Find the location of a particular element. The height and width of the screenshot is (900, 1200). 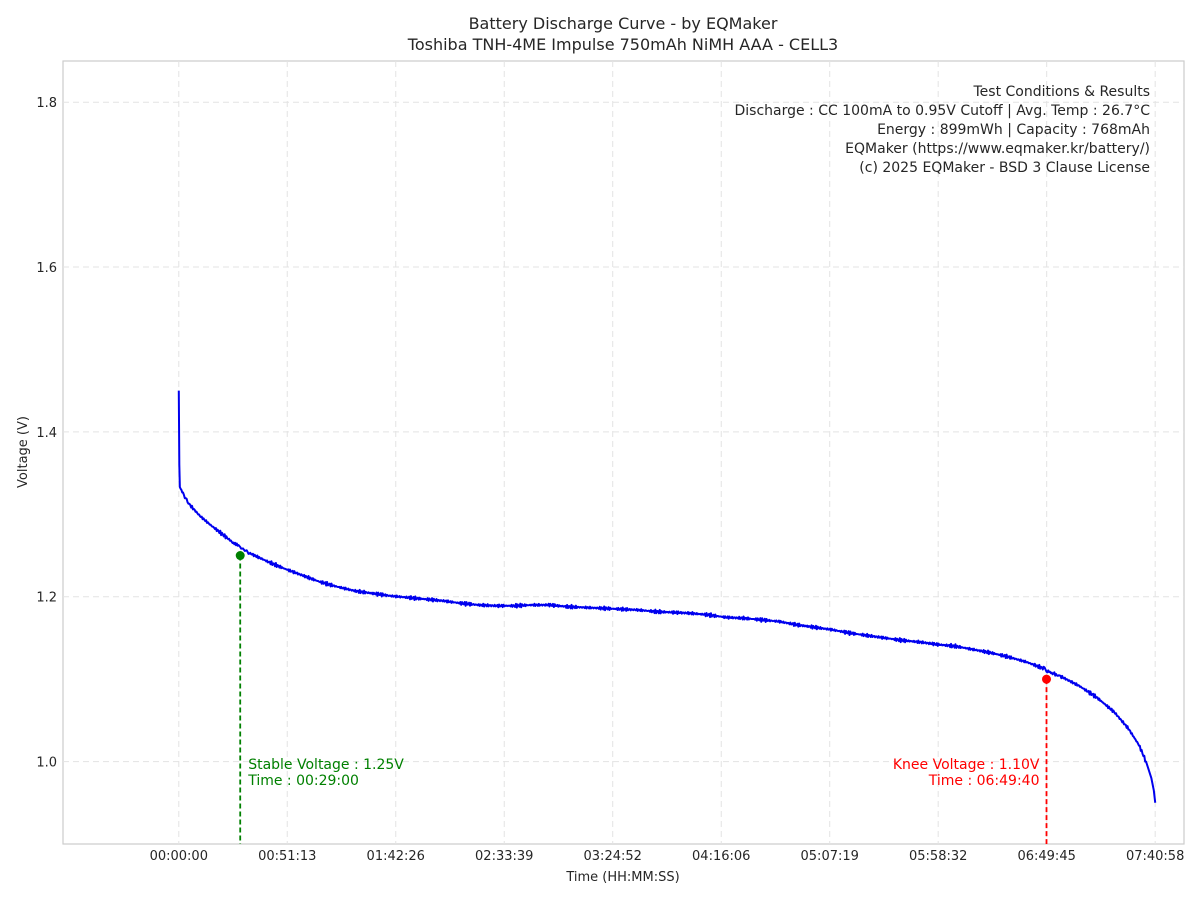

y-tick-label: 1.0 is located at coordinates (46, 763).